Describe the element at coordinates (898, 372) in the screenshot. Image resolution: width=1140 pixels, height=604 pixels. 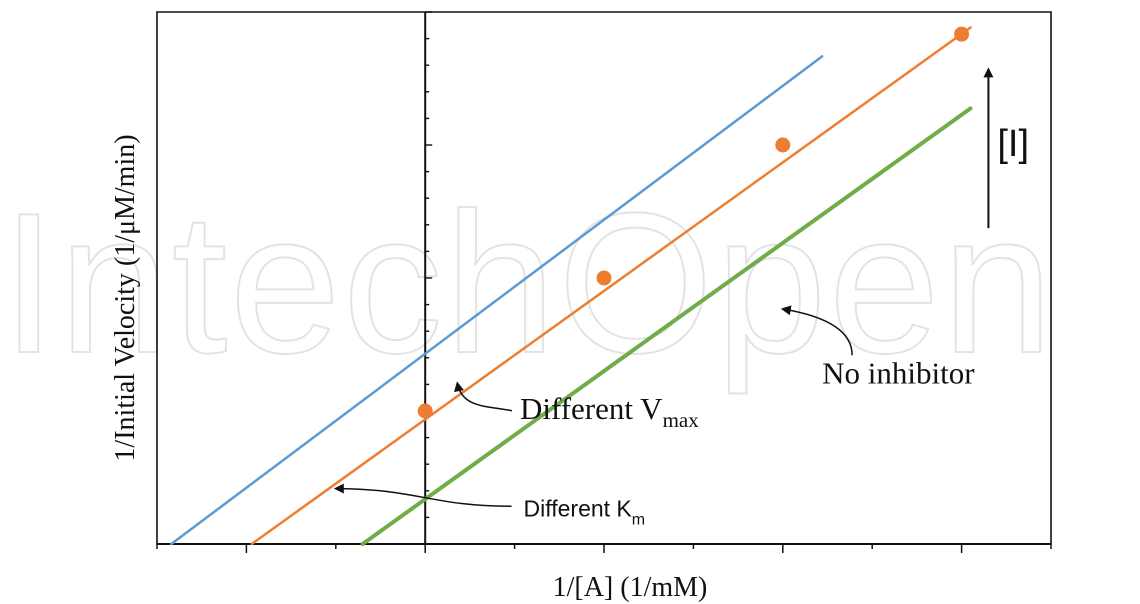
I see `annotation-no-inhibitor: No inhibitor` at that location.